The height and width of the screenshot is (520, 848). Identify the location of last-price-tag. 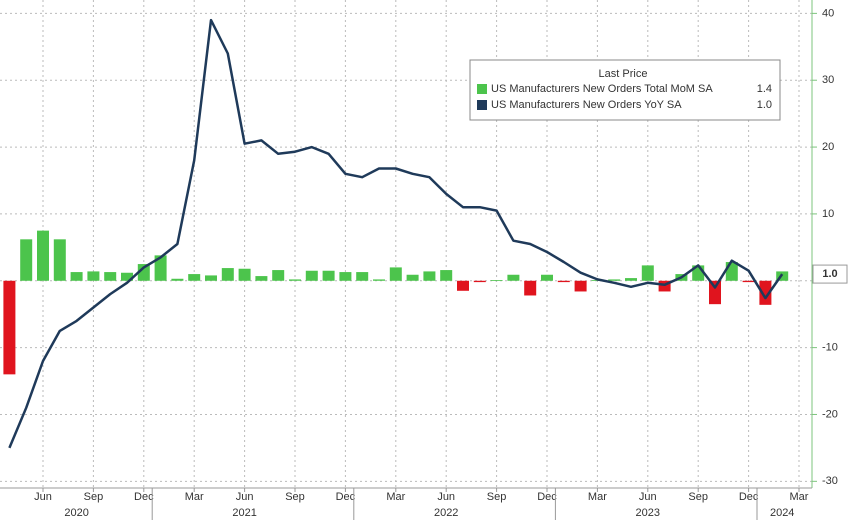
(830, 274).